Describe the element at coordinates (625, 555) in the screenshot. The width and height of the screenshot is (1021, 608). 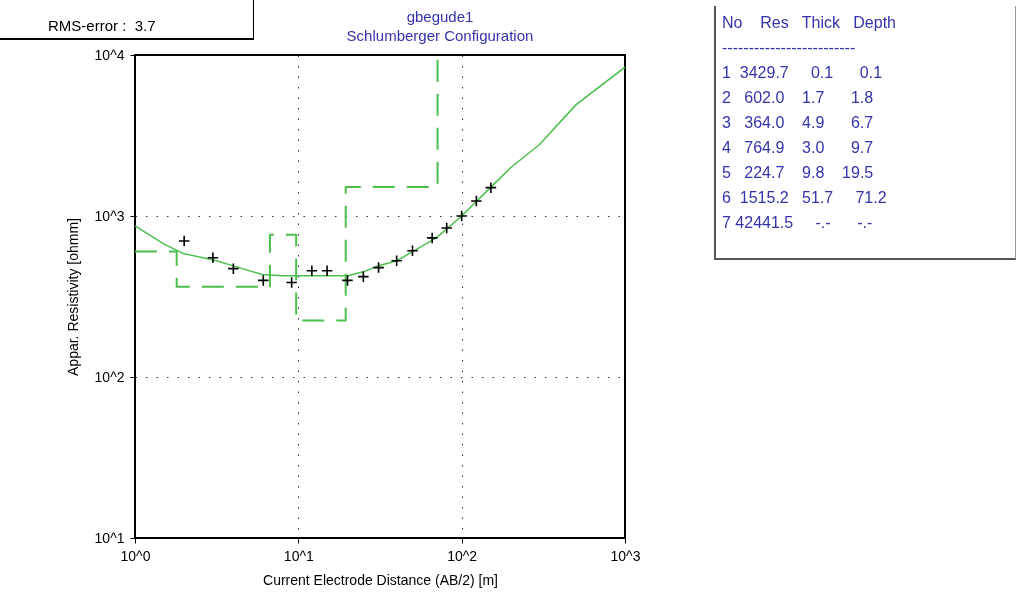
I see `x-tick-label: 10^3` at that location.